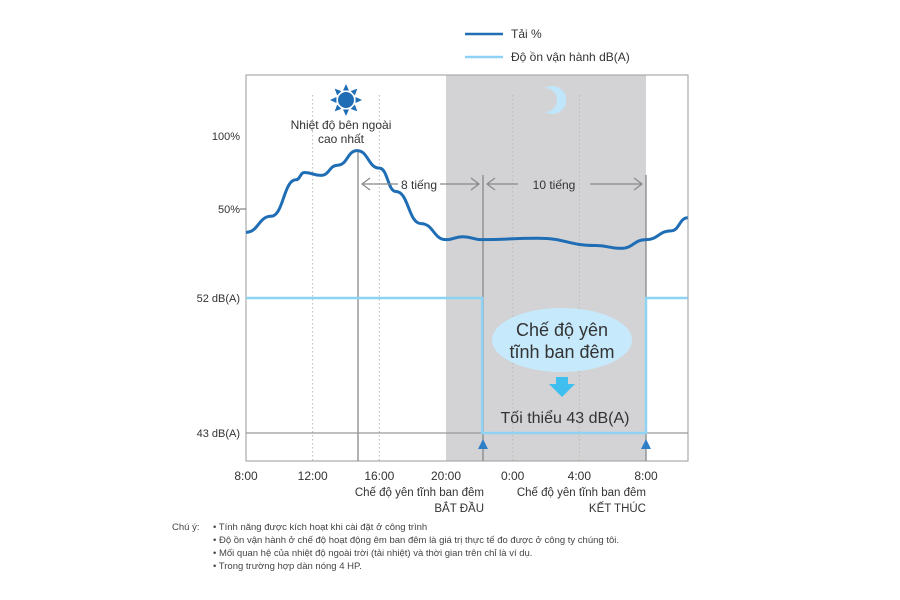 This screenshot has width=900, height=600. I want to click on sun-icon, so click(346, 100).